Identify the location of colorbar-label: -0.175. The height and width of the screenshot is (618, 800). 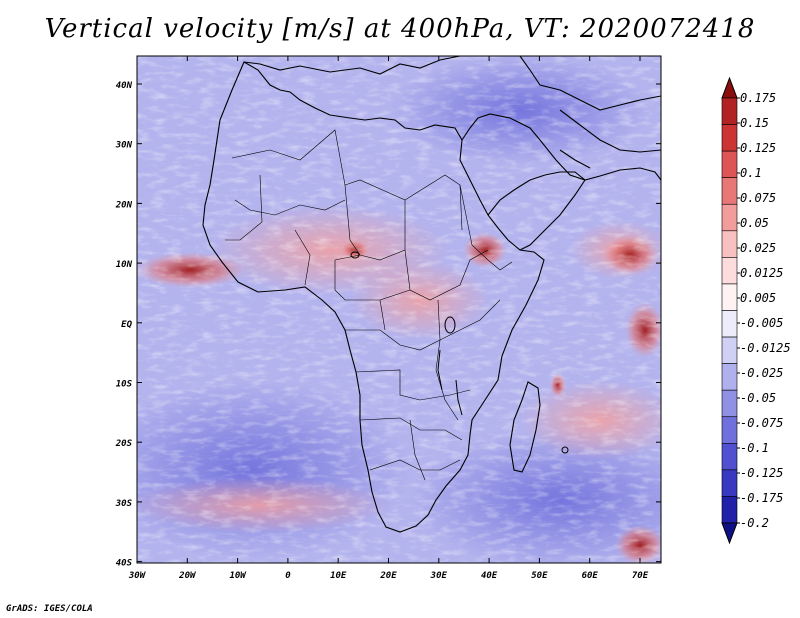
(761, 498).